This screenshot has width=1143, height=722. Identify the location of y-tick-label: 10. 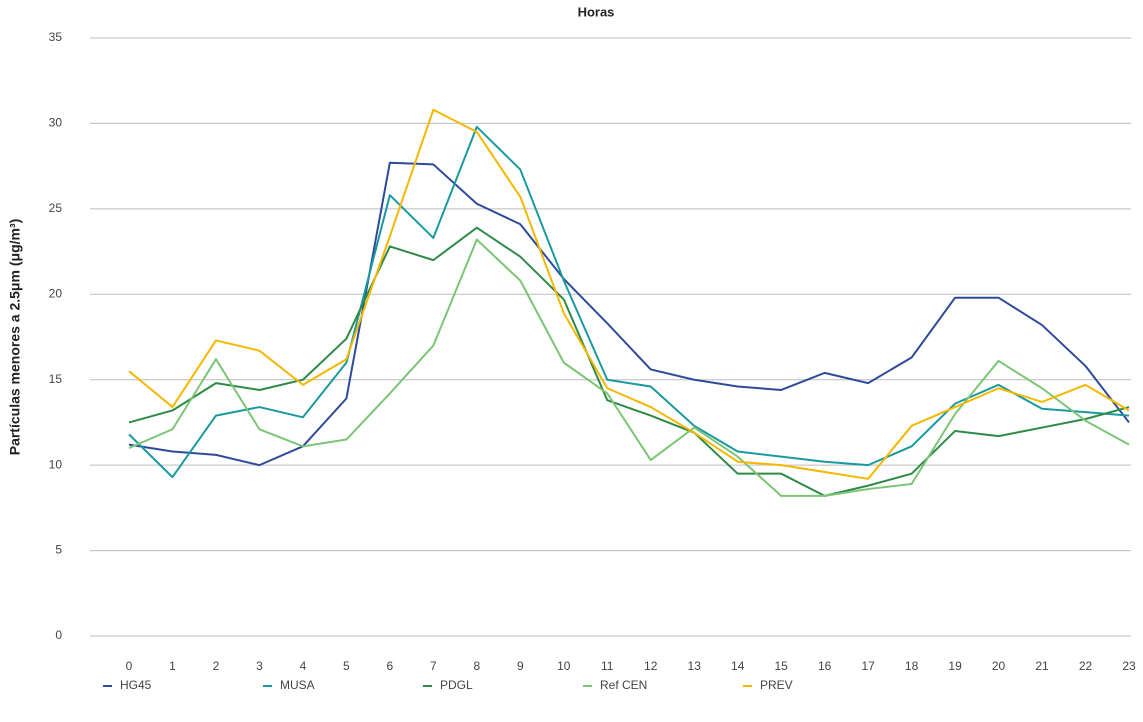
(56, 464).